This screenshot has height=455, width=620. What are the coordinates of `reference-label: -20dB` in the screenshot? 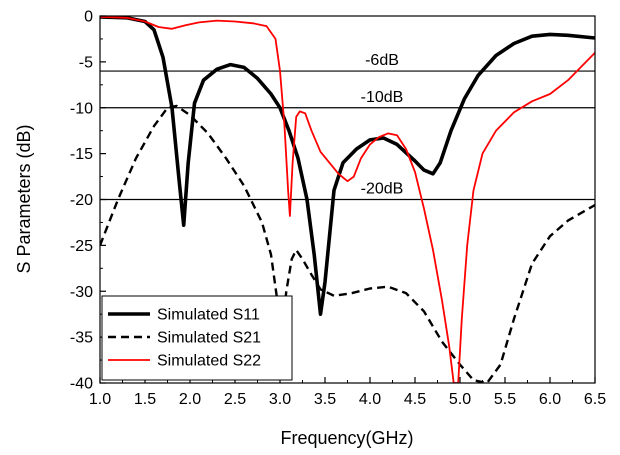 It's located at (382, 189).